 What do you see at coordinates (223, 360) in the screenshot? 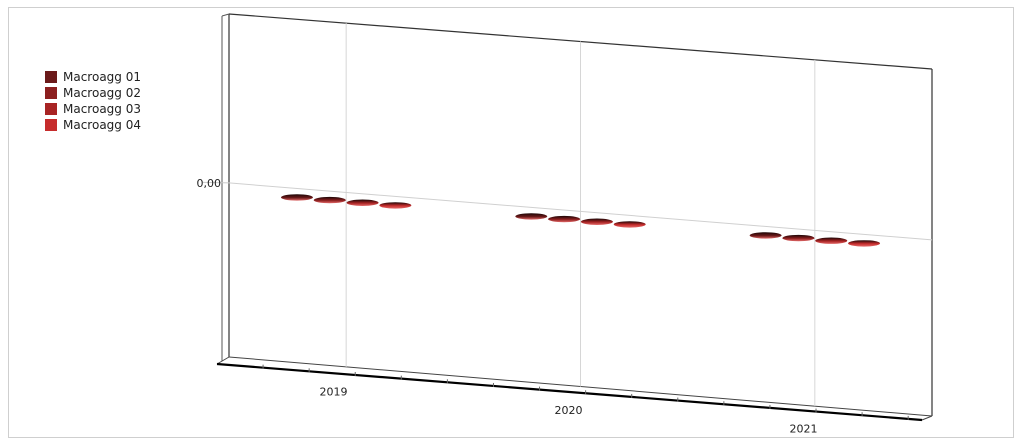
I see `floor-left-edge` at bounding box center [223, 360].